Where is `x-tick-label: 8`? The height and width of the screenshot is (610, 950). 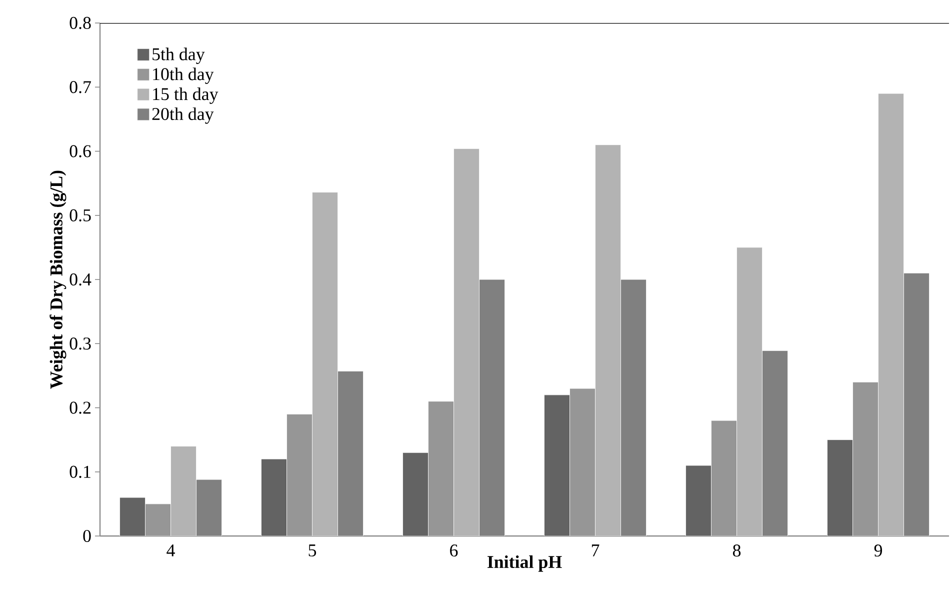
x-tick-label: 8 is located at coordinates (736, 550).